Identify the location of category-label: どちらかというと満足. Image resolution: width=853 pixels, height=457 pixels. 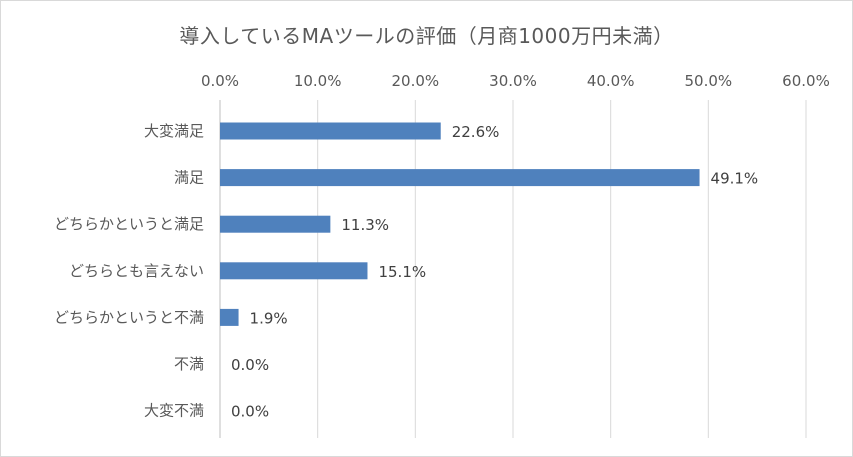
(129, 224).